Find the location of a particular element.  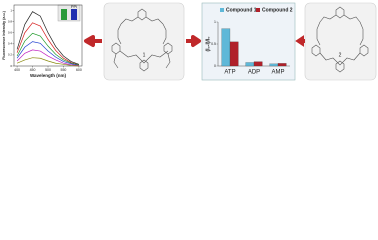

x-tick-label: ADP is located at coordinates (254, 73).